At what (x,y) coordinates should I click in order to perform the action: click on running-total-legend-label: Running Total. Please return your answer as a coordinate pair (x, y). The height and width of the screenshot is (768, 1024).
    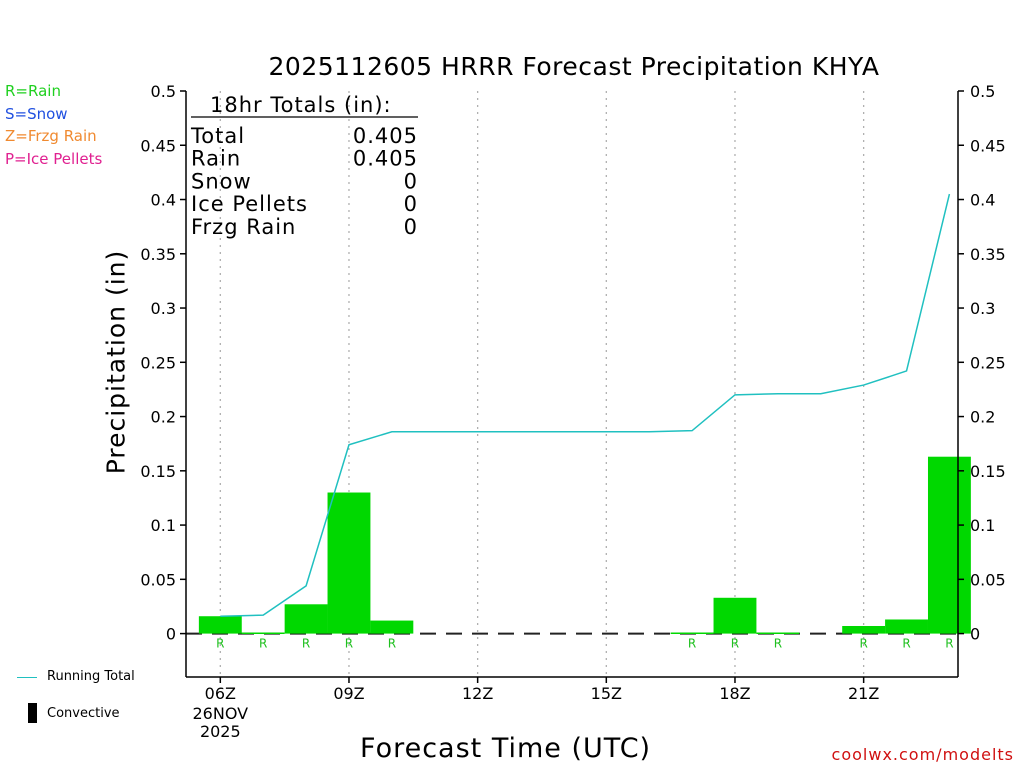
    Looking at the image, I should click on (91, 676).